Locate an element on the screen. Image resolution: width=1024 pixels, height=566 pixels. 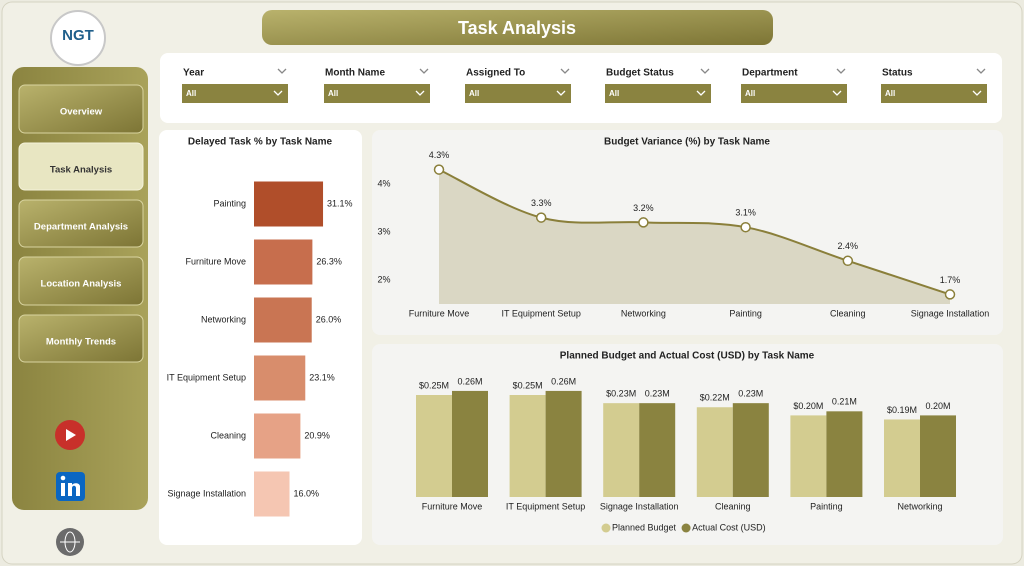
logo is located at coordinates (78, 38).